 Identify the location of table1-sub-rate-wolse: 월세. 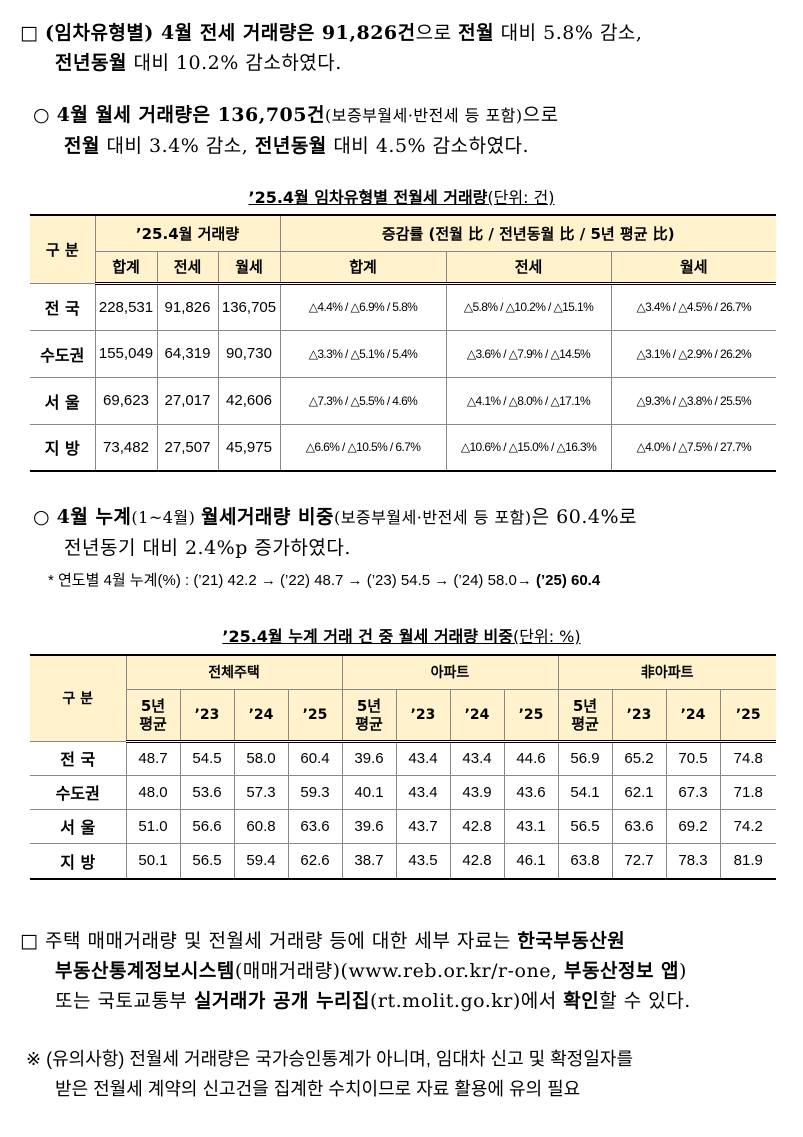
(693, 267).